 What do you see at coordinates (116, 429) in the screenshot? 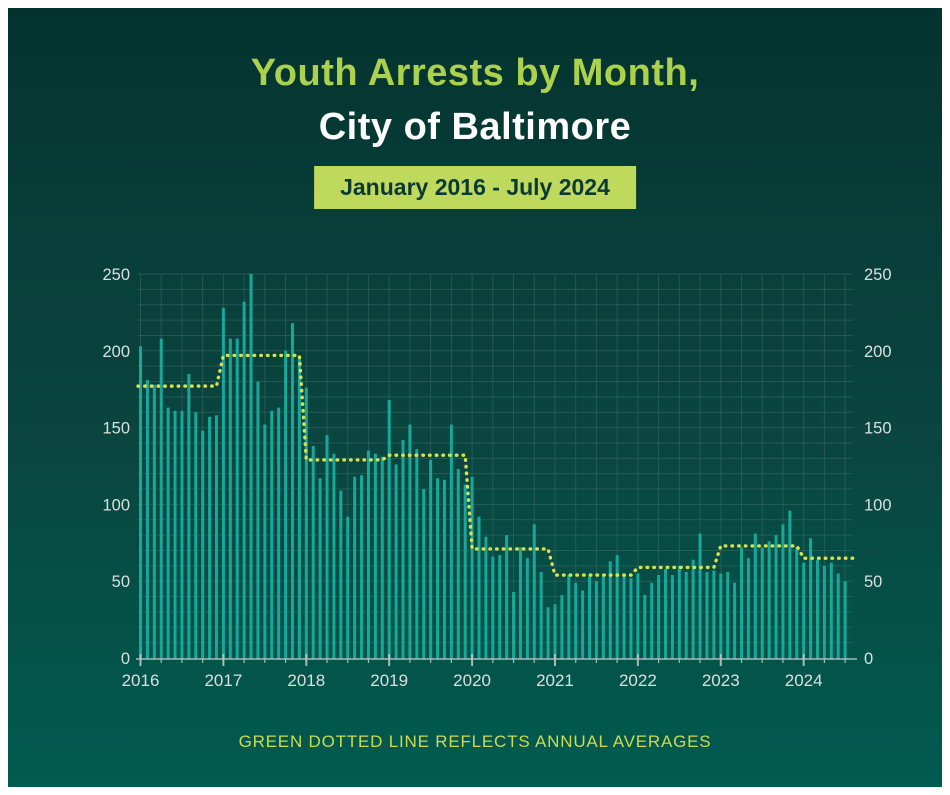
I see `svg-text: 150` at bounding box center [116, 429].